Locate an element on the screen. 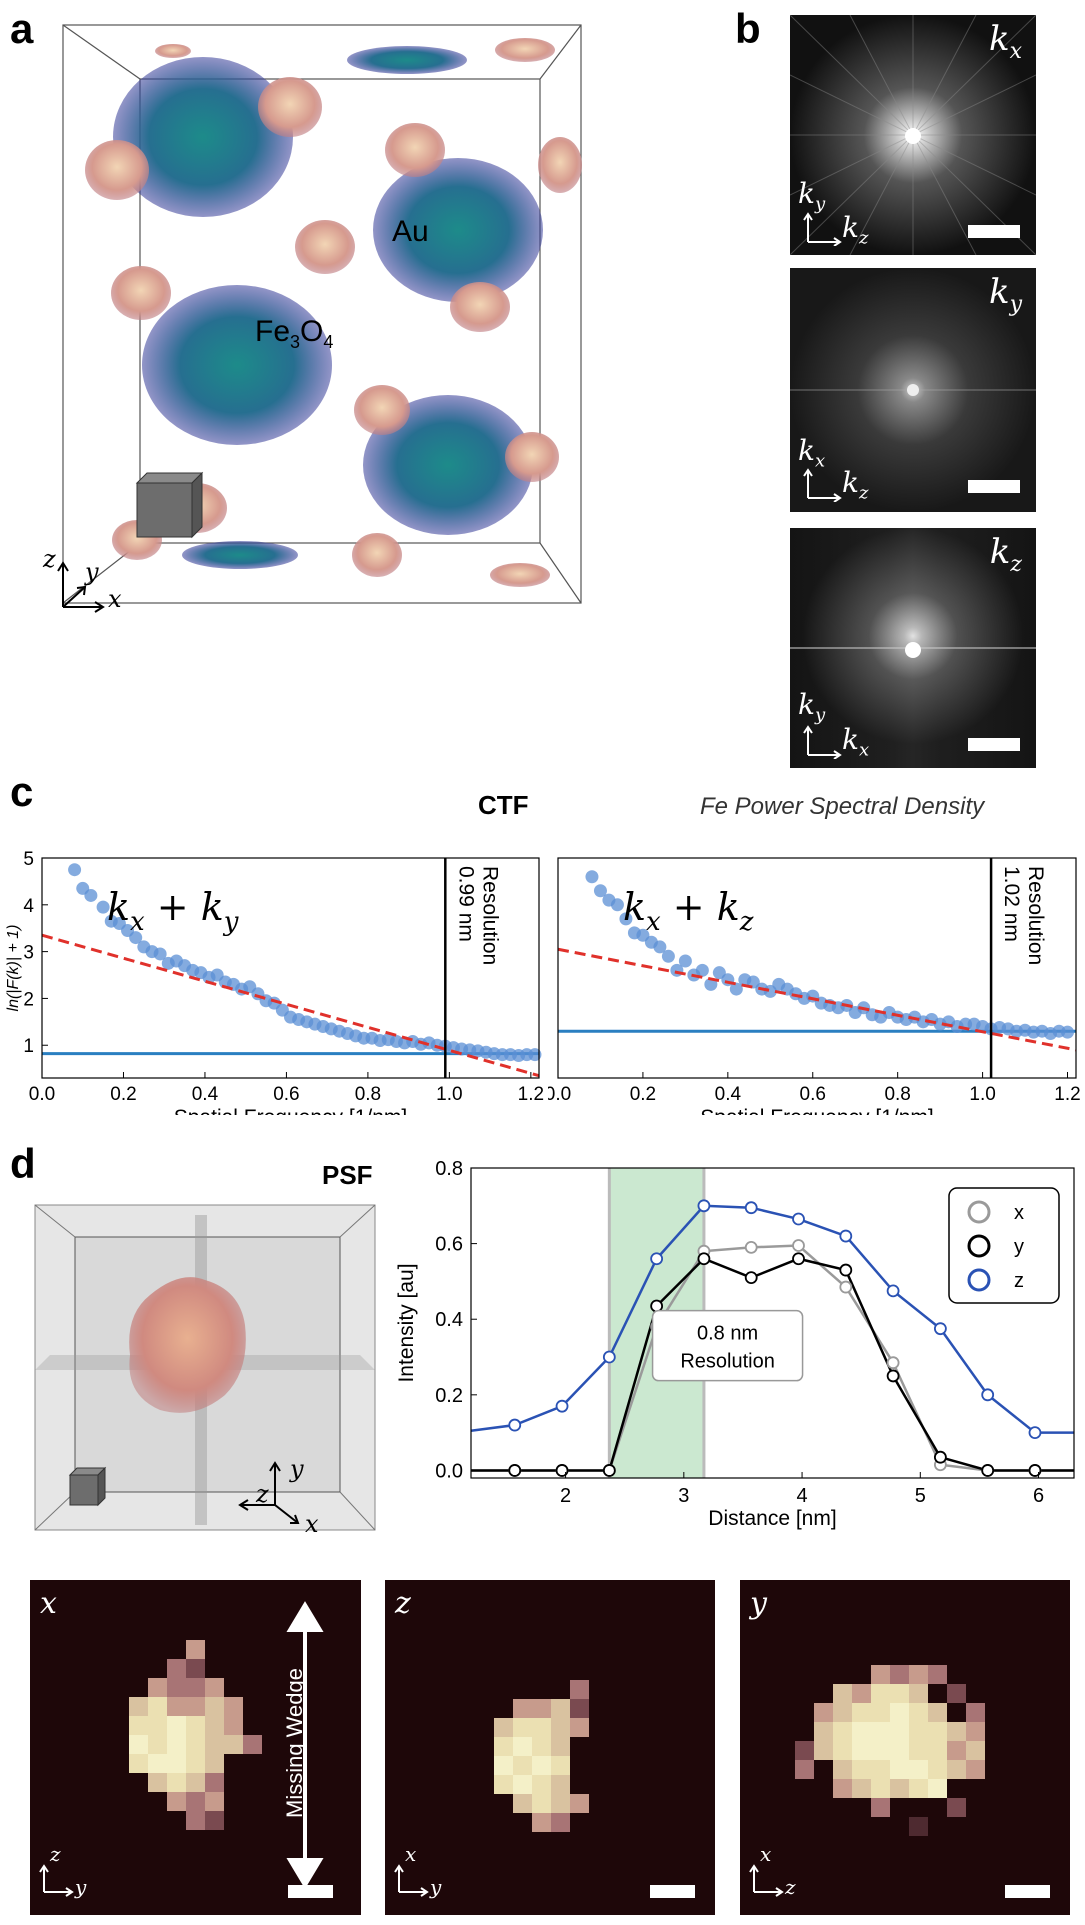 The width and height of the screenshot is (1085, 1925). equation-annotation: kx + ky is located at coordinates (173, 911).